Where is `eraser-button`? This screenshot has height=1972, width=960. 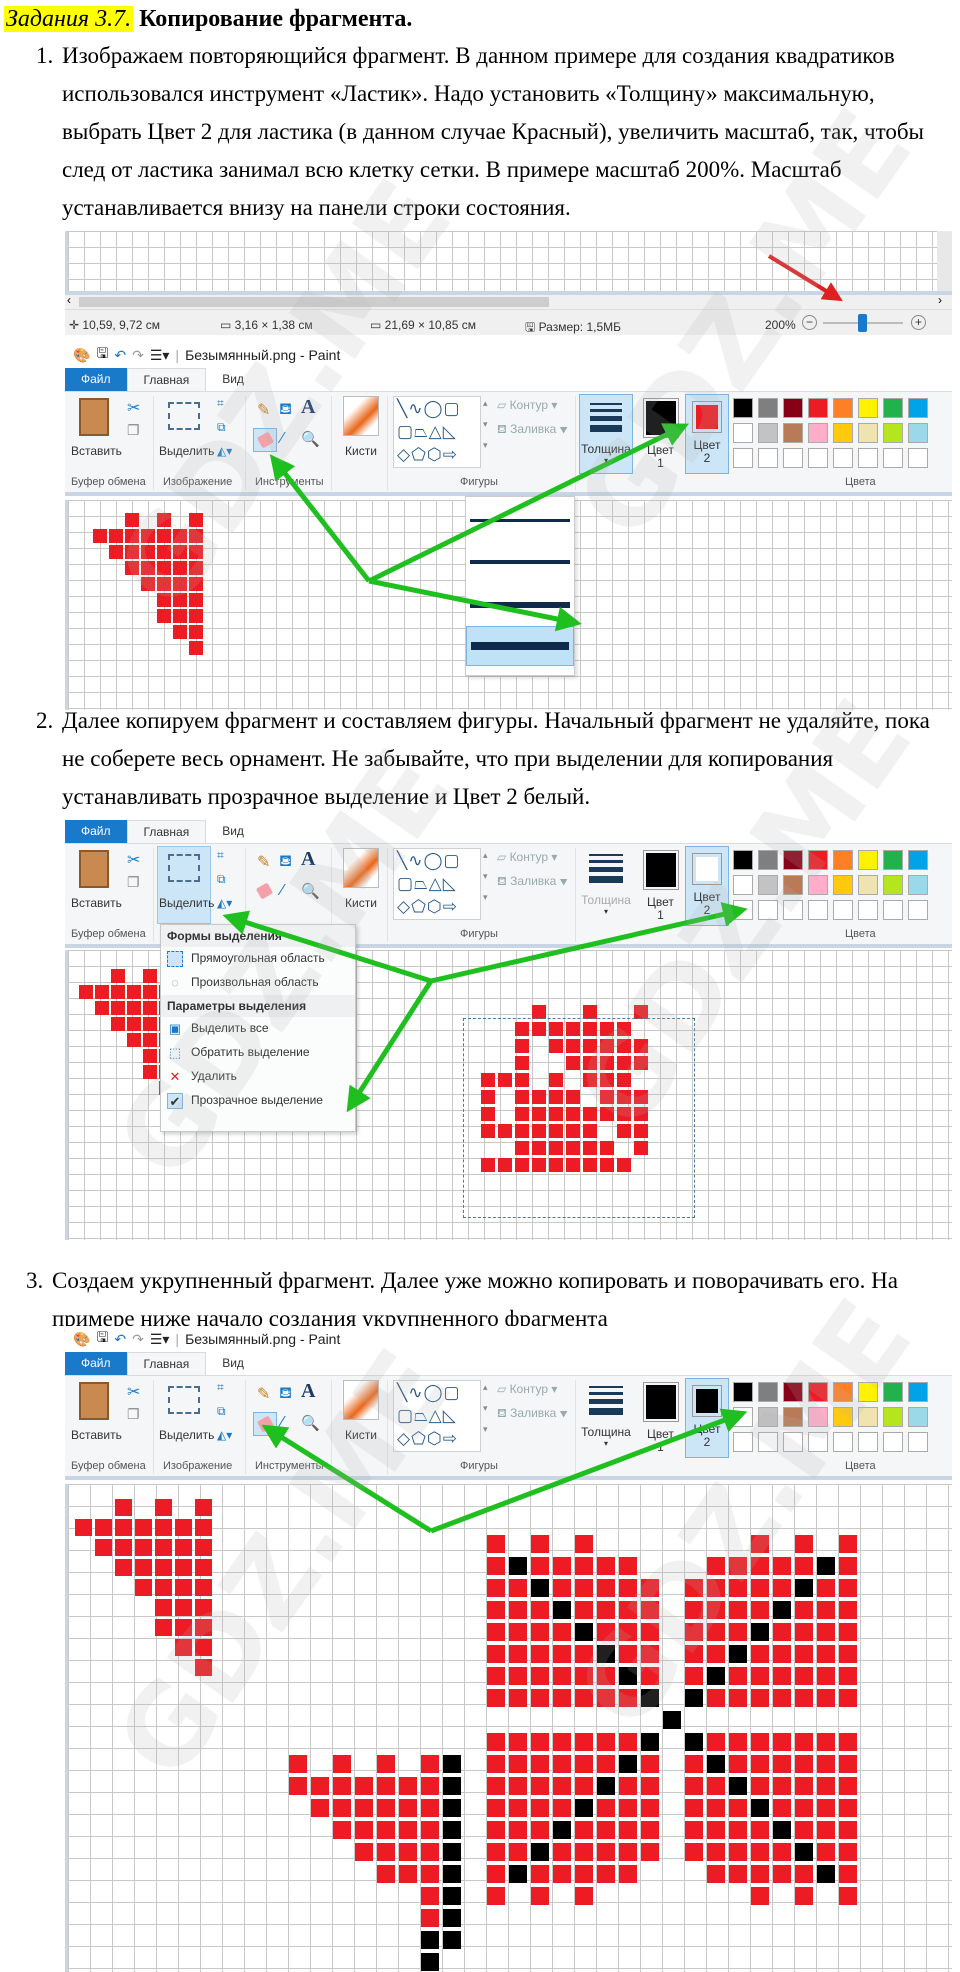 eraser-button is located at coordinates (265, 440).